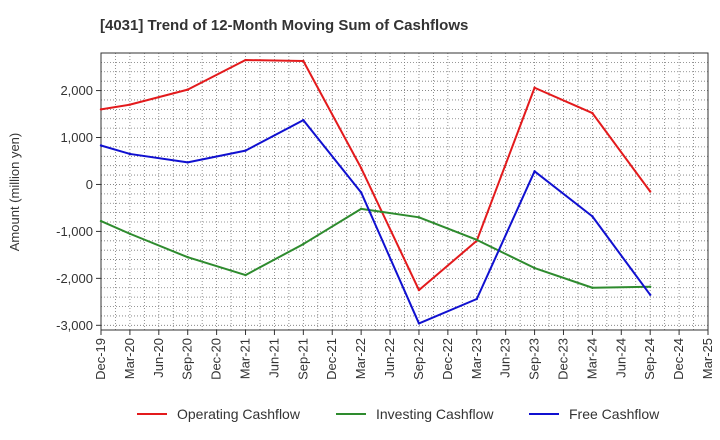 This screenshot has height=440, width=720. Describe the element at coordinates (129, 358) in the screenshot. I see `x-tick-label: Mar-20` at that location.